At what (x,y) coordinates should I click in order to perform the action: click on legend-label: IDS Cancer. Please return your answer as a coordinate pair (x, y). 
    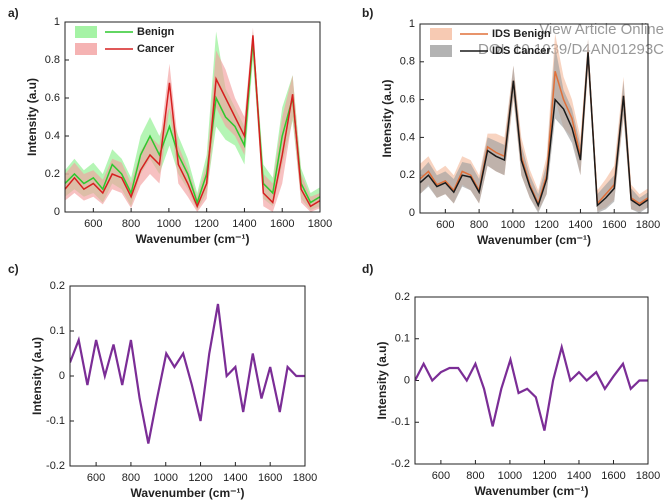
    Looking at the image, I should click on (521, 51).